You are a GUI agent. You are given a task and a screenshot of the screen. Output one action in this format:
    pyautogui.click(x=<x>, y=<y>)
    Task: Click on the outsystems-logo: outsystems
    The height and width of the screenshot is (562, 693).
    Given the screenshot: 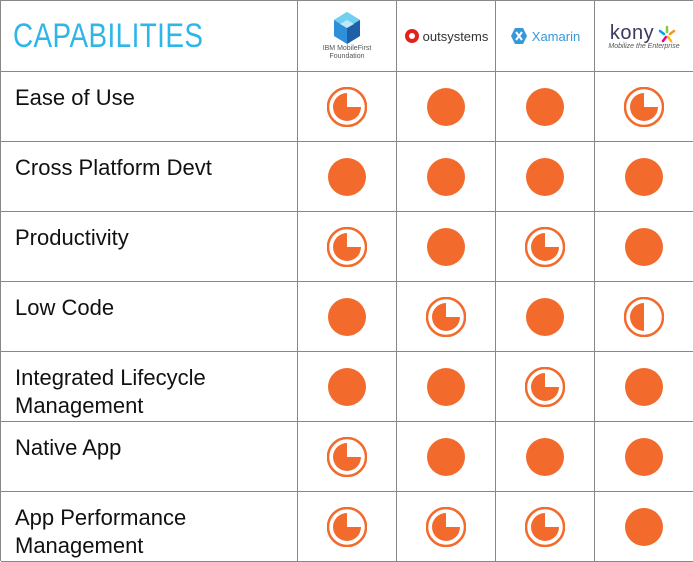 What is the action you would take?
    pyautogui.click(x=446, y=36)
    